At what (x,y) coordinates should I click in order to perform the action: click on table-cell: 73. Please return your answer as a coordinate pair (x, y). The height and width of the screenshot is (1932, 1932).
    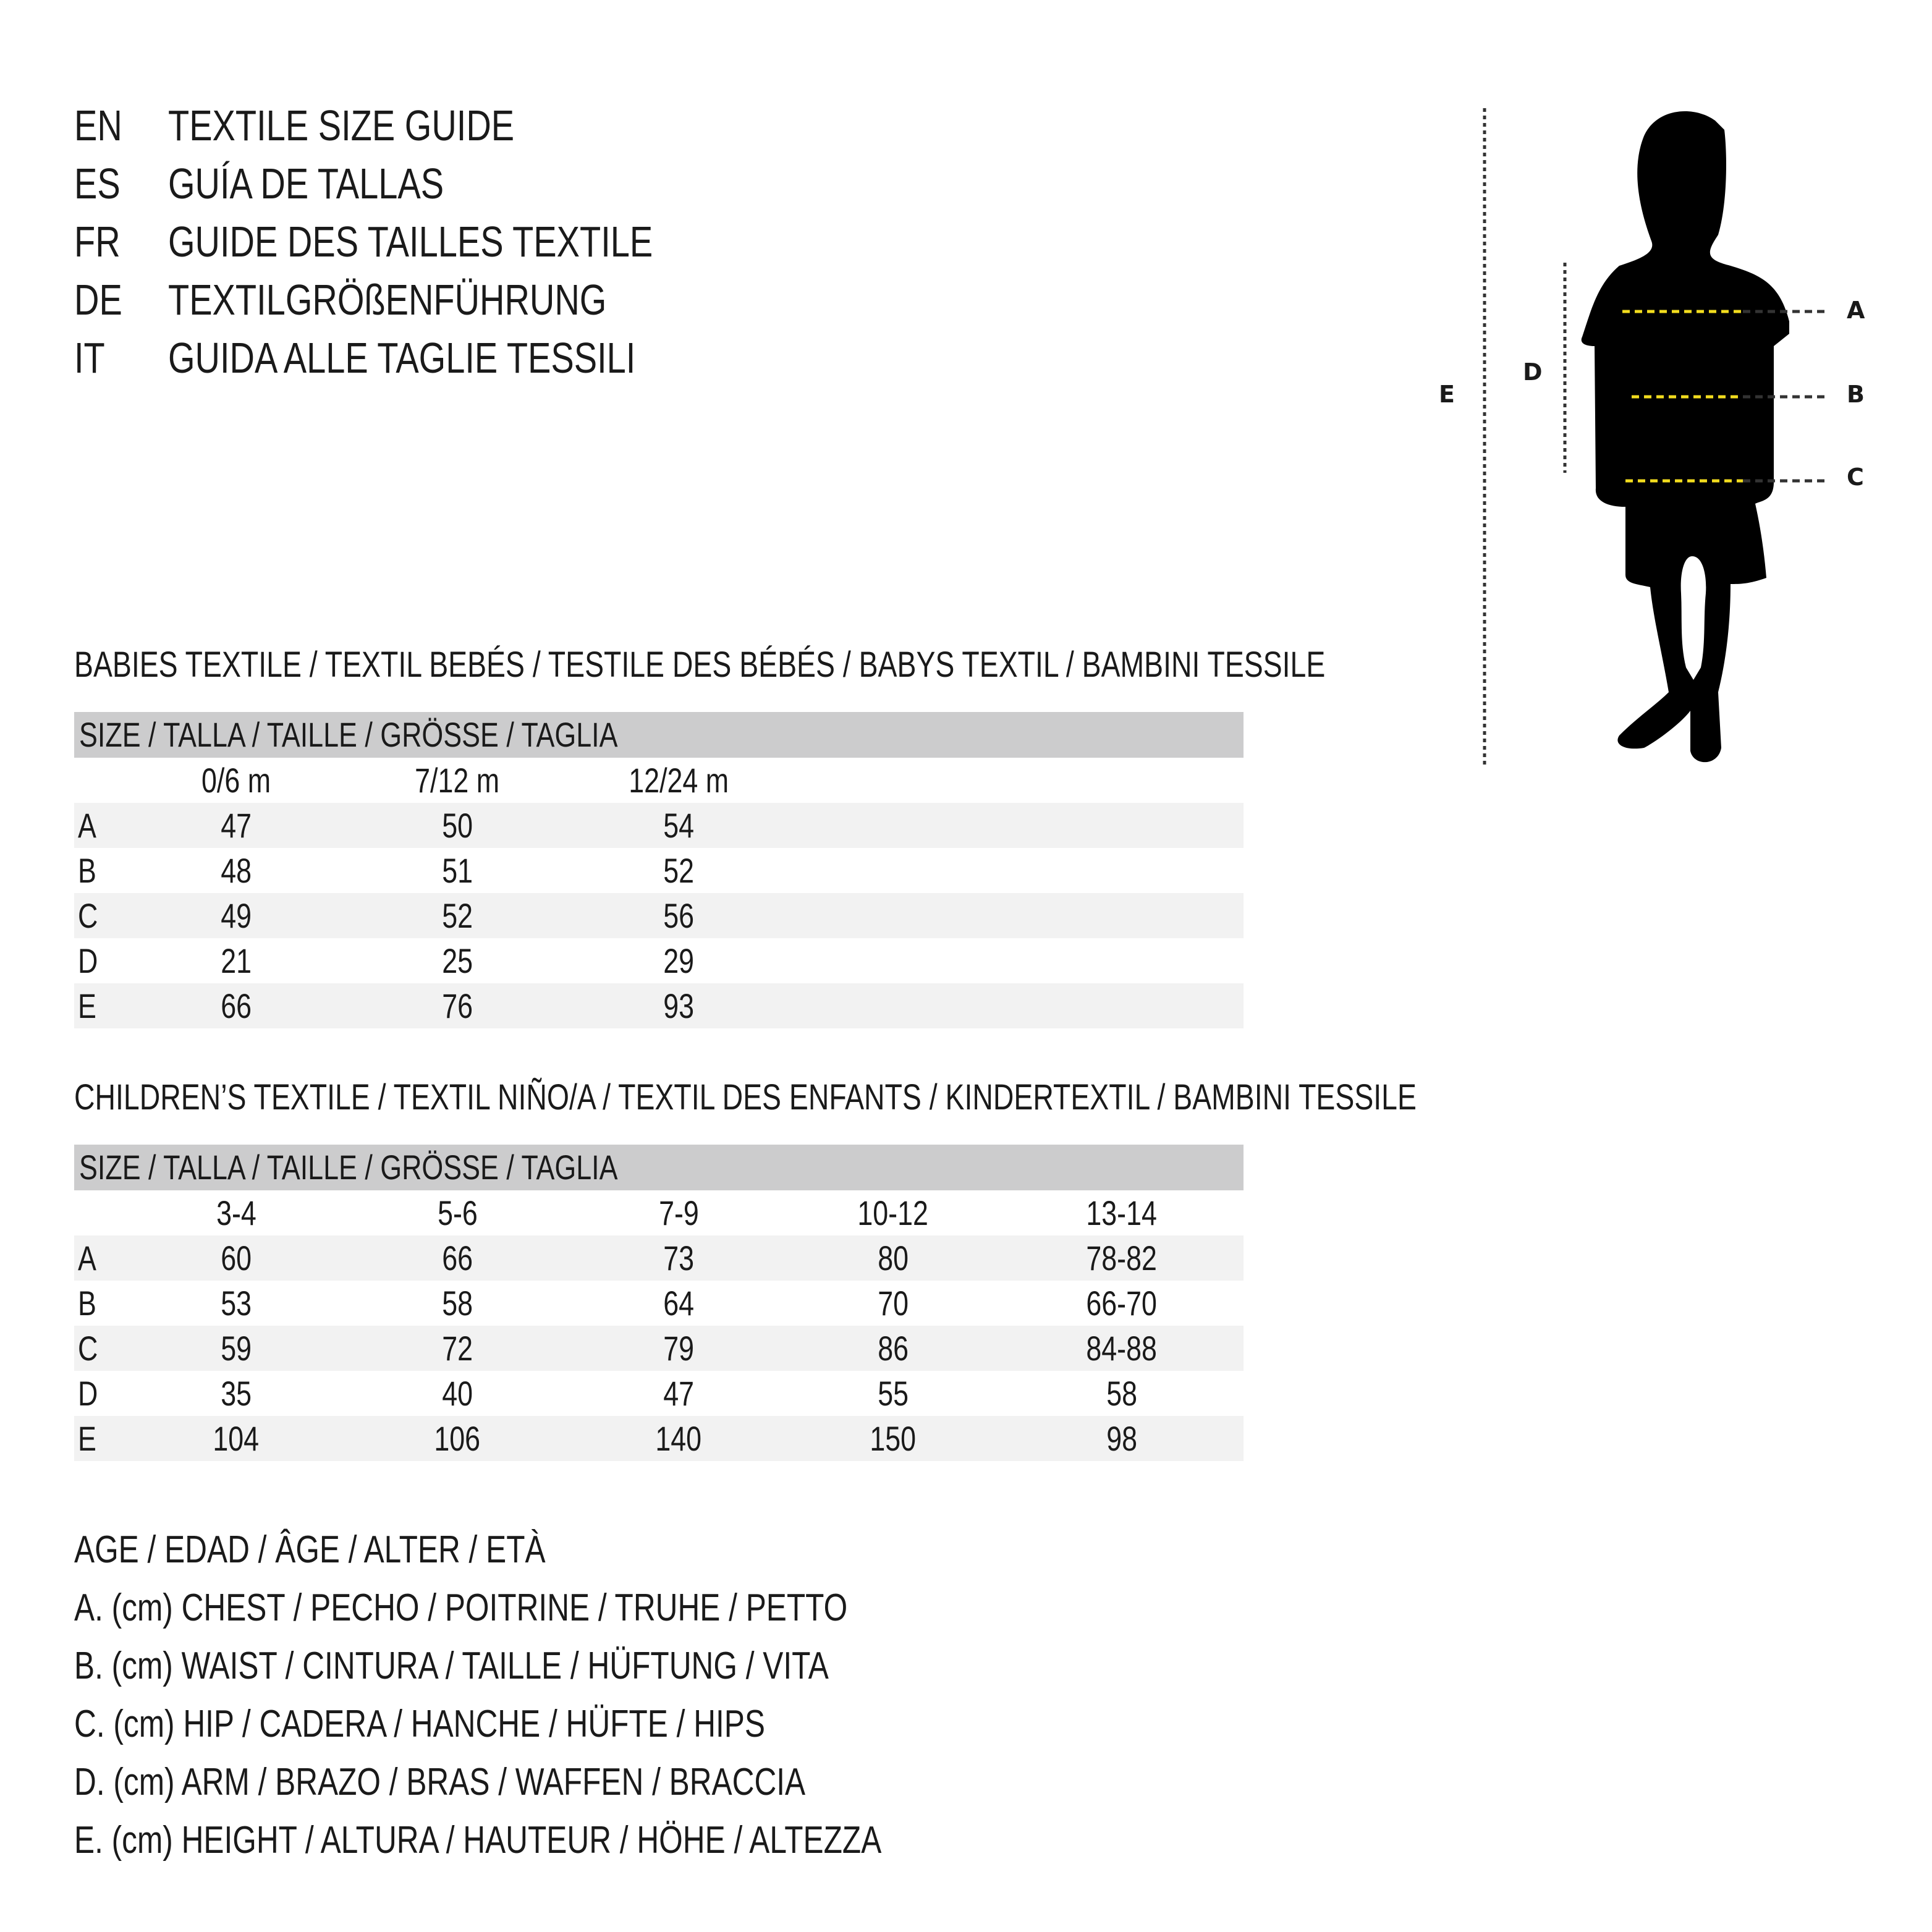
    Looking at the image, I should click on (678, 1258).